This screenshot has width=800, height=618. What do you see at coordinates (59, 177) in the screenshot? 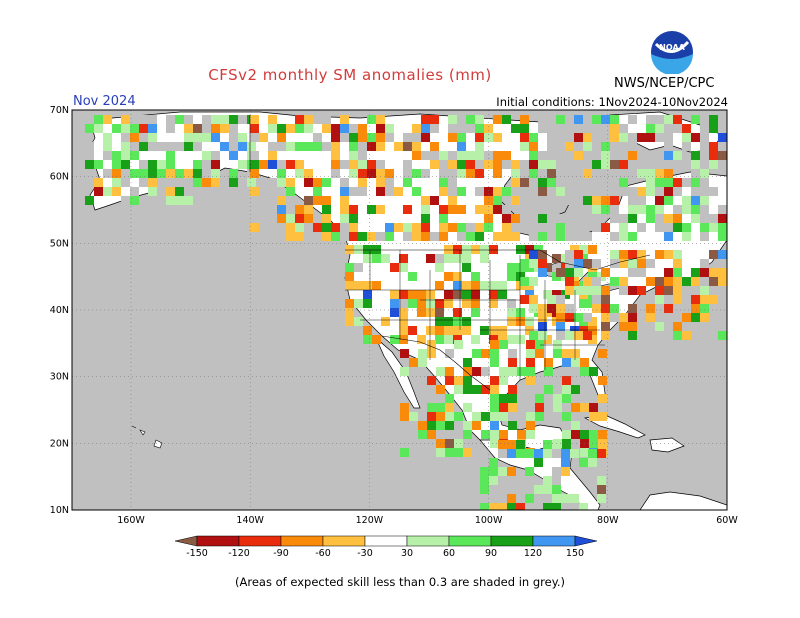
I see `lat-tick-label: 60N` at bounding box center [59, 177].